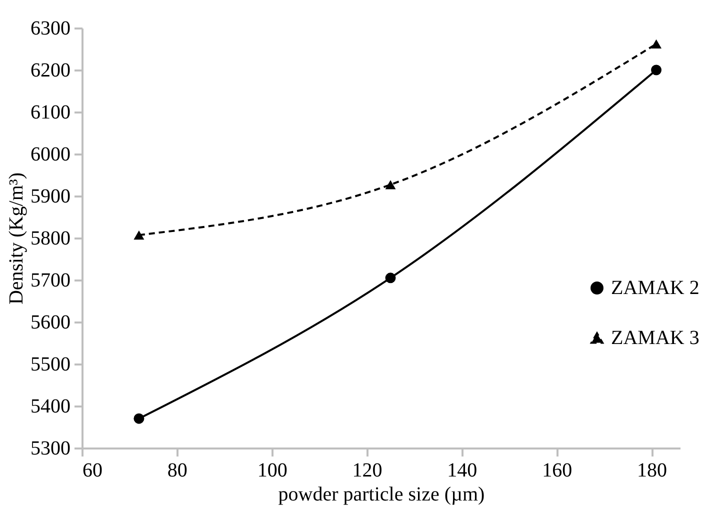  I want to click on y-tick-label: 5300, so click(50, 449).